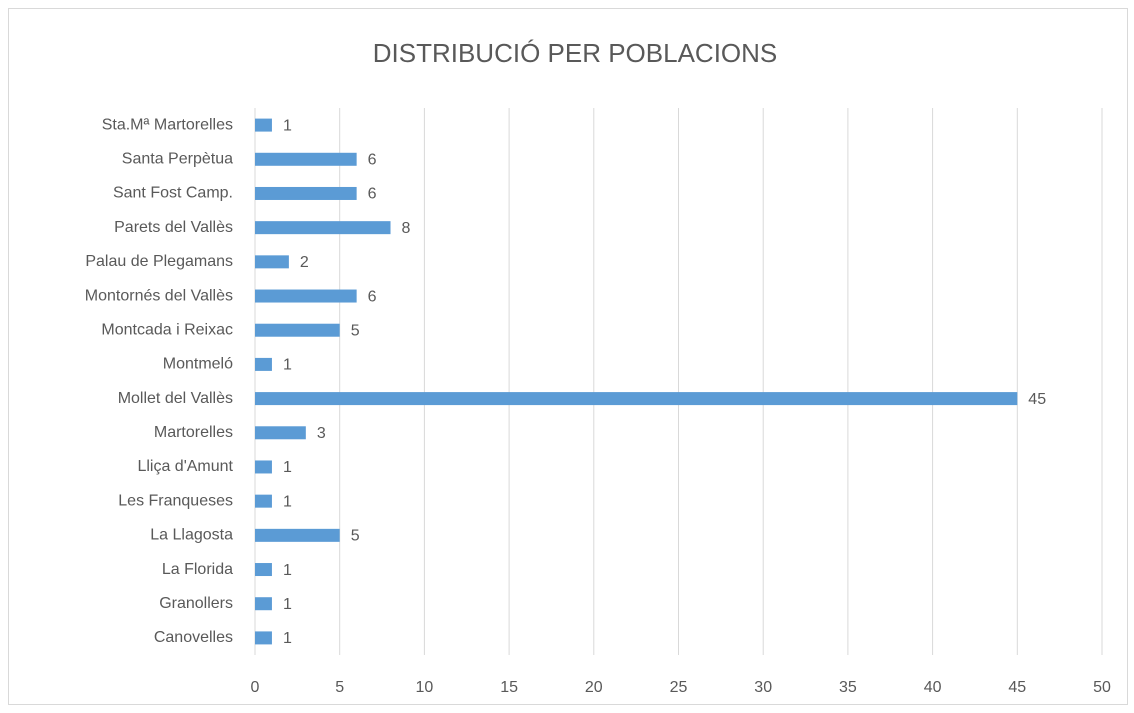  I want to click on y-tick-label: Canovelles, so click(193, 637).